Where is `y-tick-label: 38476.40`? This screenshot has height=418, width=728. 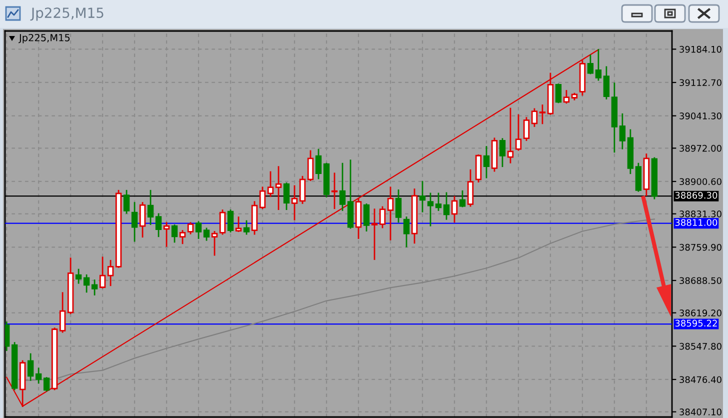
y-tick-label: 38476.40 is located at coordinates (701, 380).